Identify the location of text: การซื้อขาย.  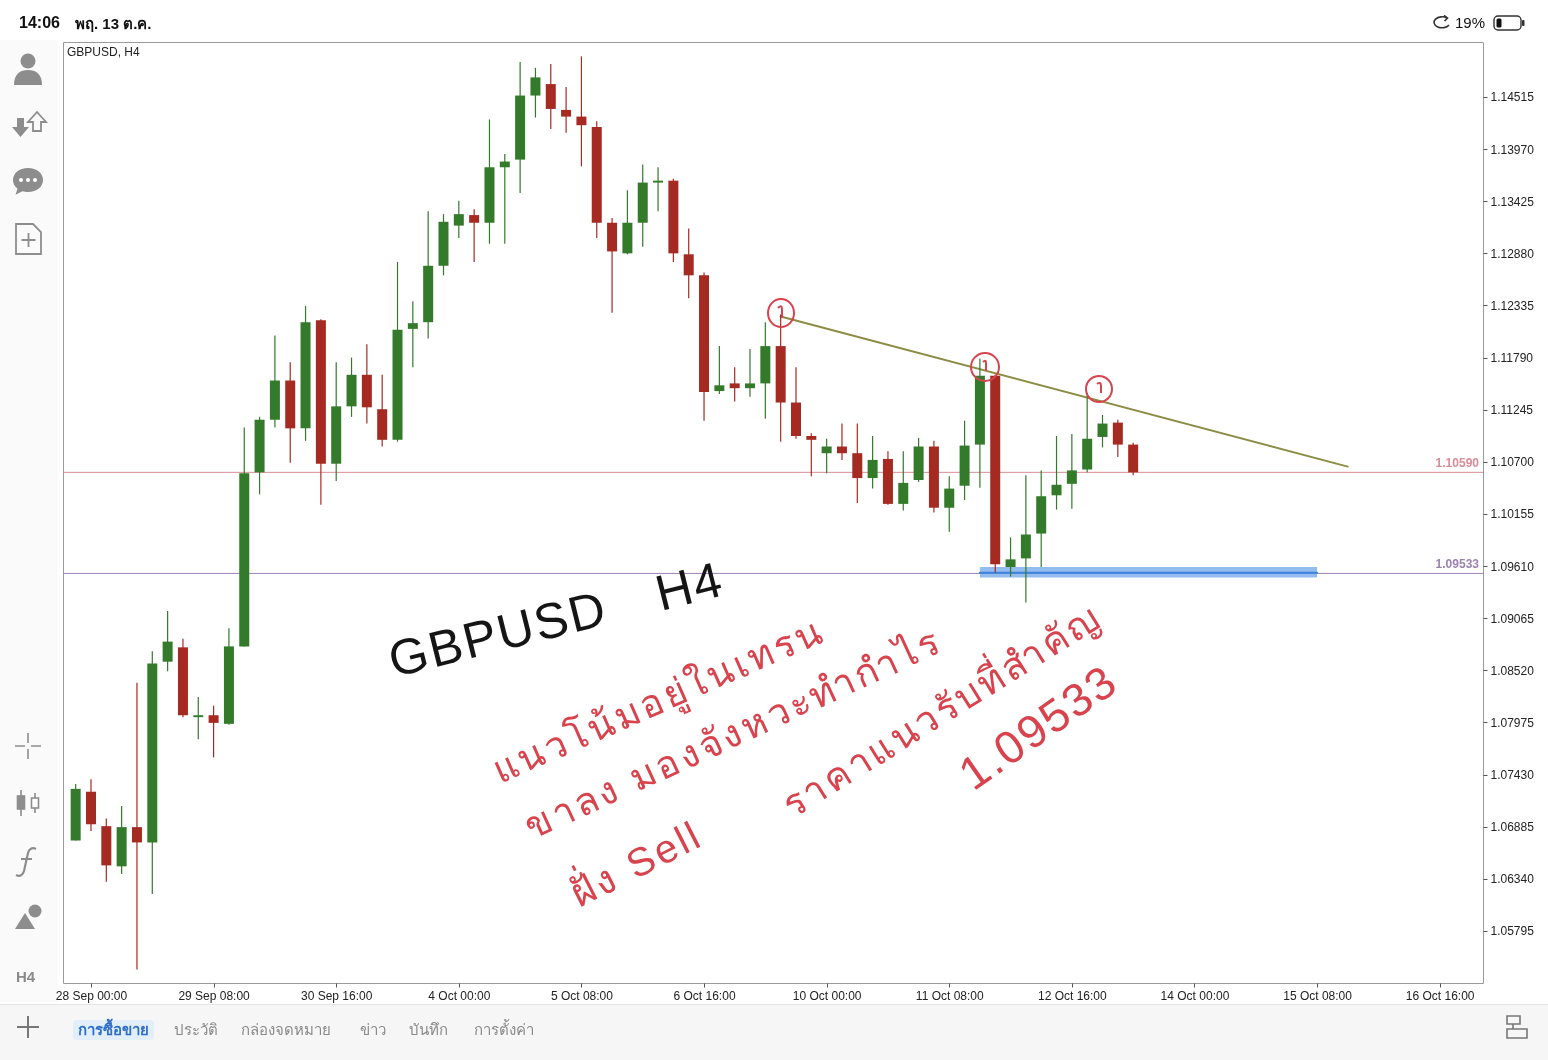
(113, 1029).